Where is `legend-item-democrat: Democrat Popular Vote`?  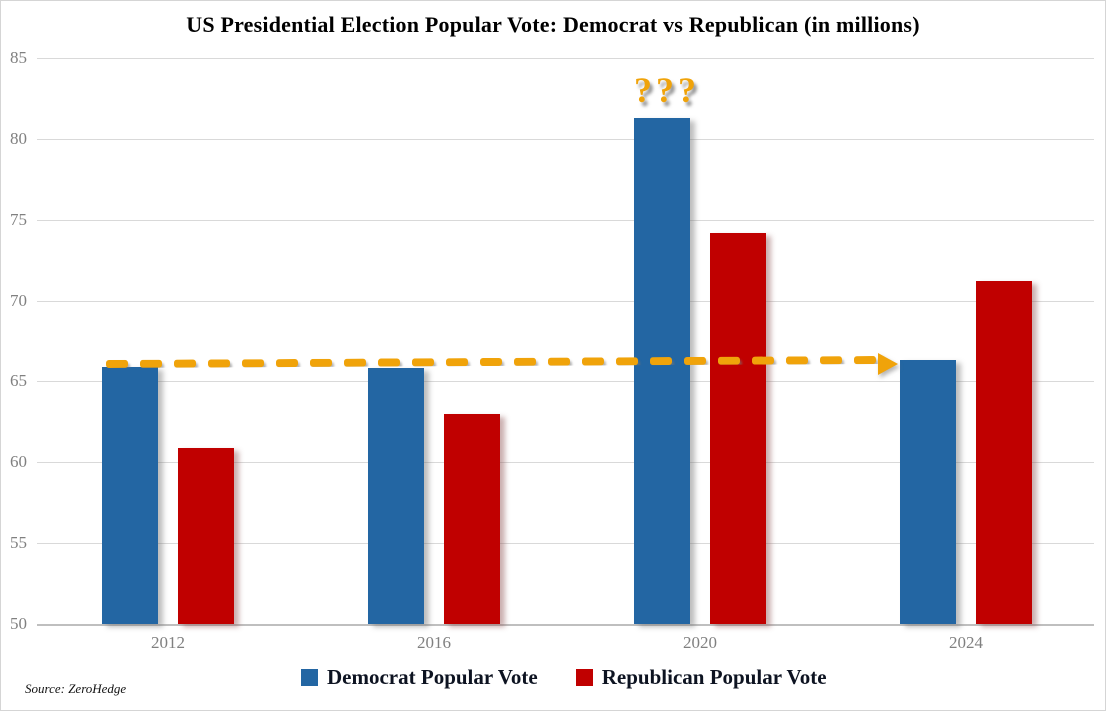 legend-item-democrat: Democrat Popular Vote is located at coordinates (419, 677).